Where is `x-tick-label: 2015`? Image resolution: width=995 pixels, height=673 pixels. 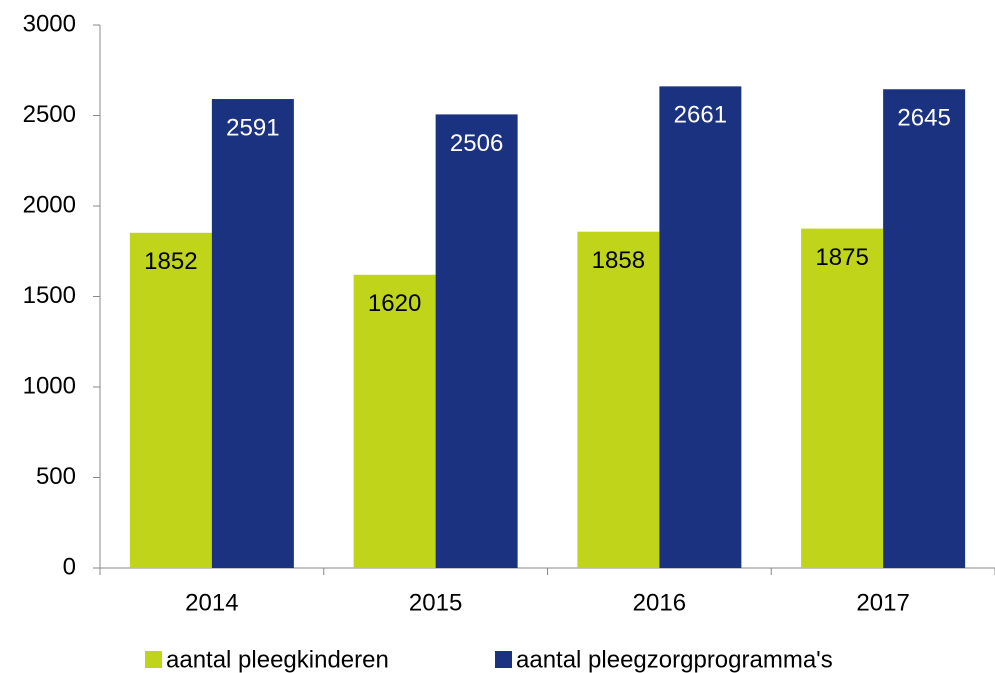 x-tick-label: 2015 is located at coordinates (435, 602).